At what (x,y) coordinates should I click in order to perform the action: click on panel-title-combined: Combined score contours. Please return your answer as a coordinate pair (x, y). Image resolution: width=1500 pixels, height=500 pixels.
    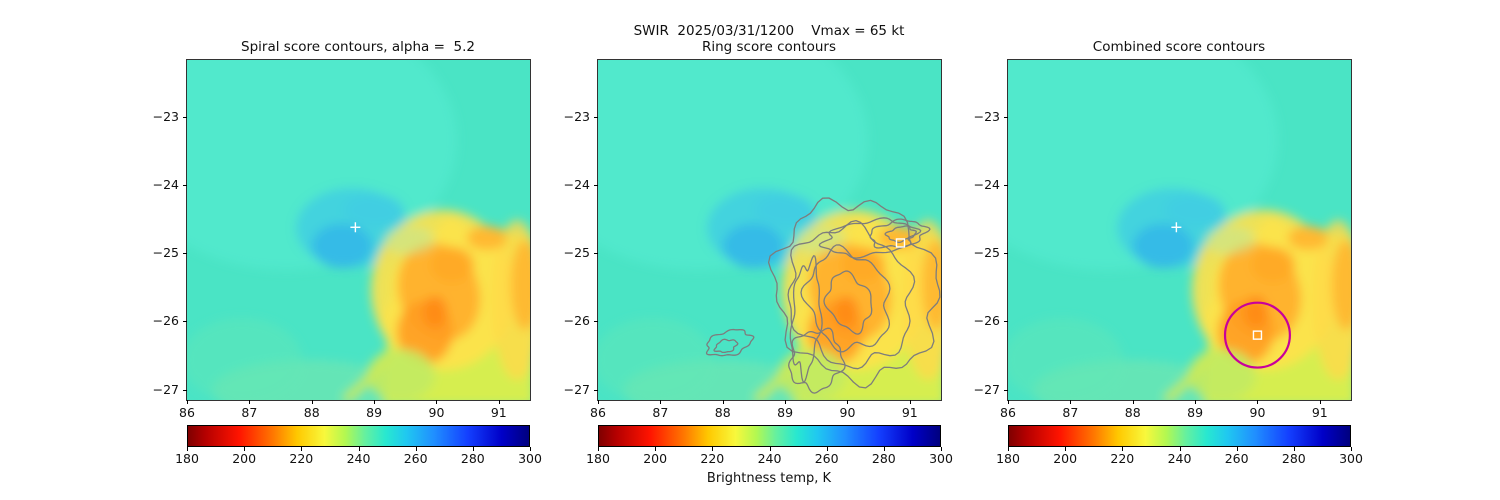
    Looking at the image, I should click on (1179, 47).